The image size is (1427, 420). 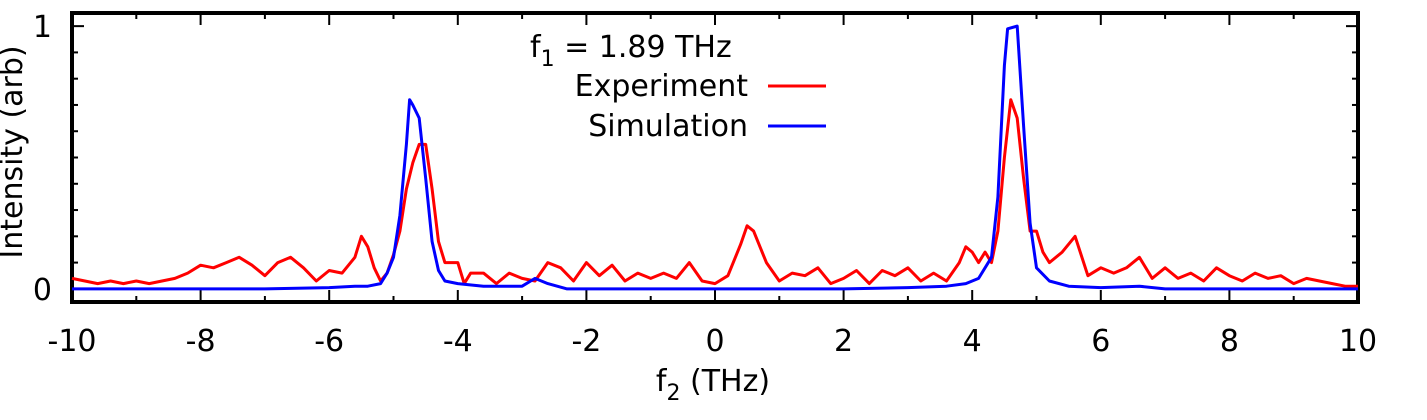 What do you see at coordinates (972, 341) in the screenshot?
I see `x-tick-label: 4` at bounding box center [972, 341].